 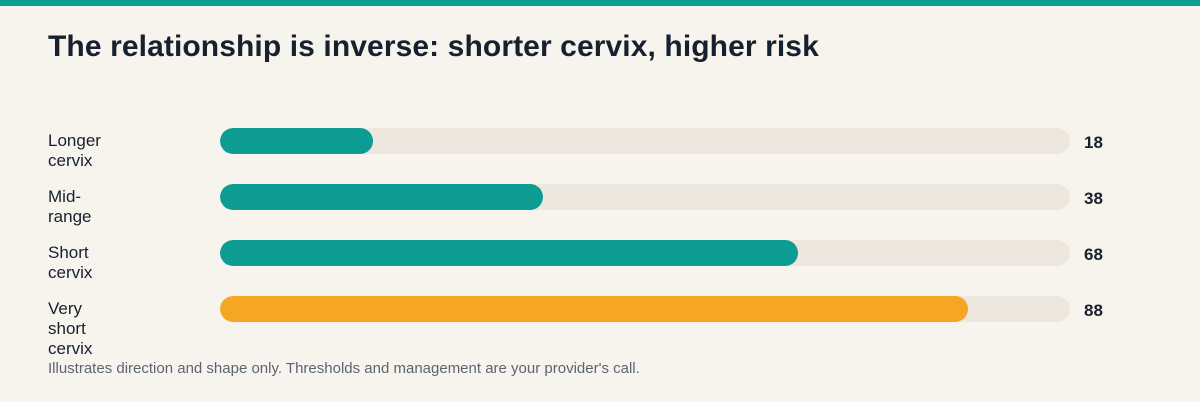 I want to click on bar-label: Longer cervix, so click(x=74, y=150).